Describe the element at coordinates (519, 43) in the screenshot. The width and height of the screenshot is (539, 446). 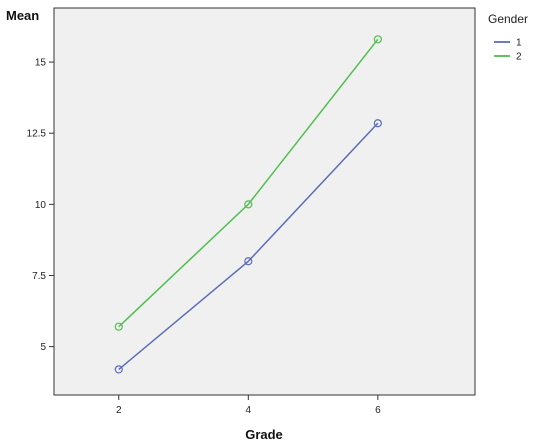
I see `legend-entry: 1` at that location.